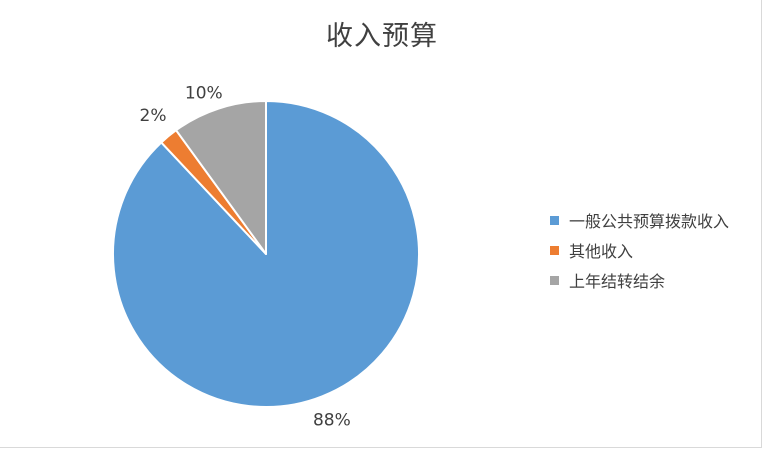  What do you see at coordinates (153, 116) in the screenshot?
I see `label-other-income: 2%` at bounding box center [153, 116].